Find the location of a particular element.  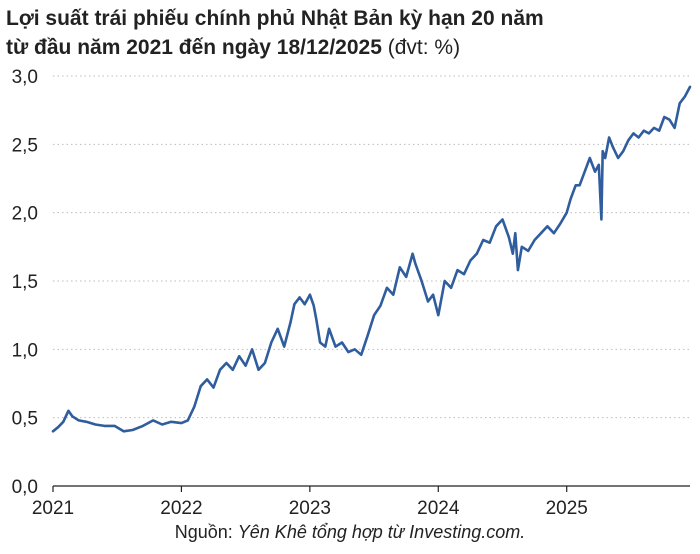

y-tick-label: 2,0 is located at coordinates (25, 214).